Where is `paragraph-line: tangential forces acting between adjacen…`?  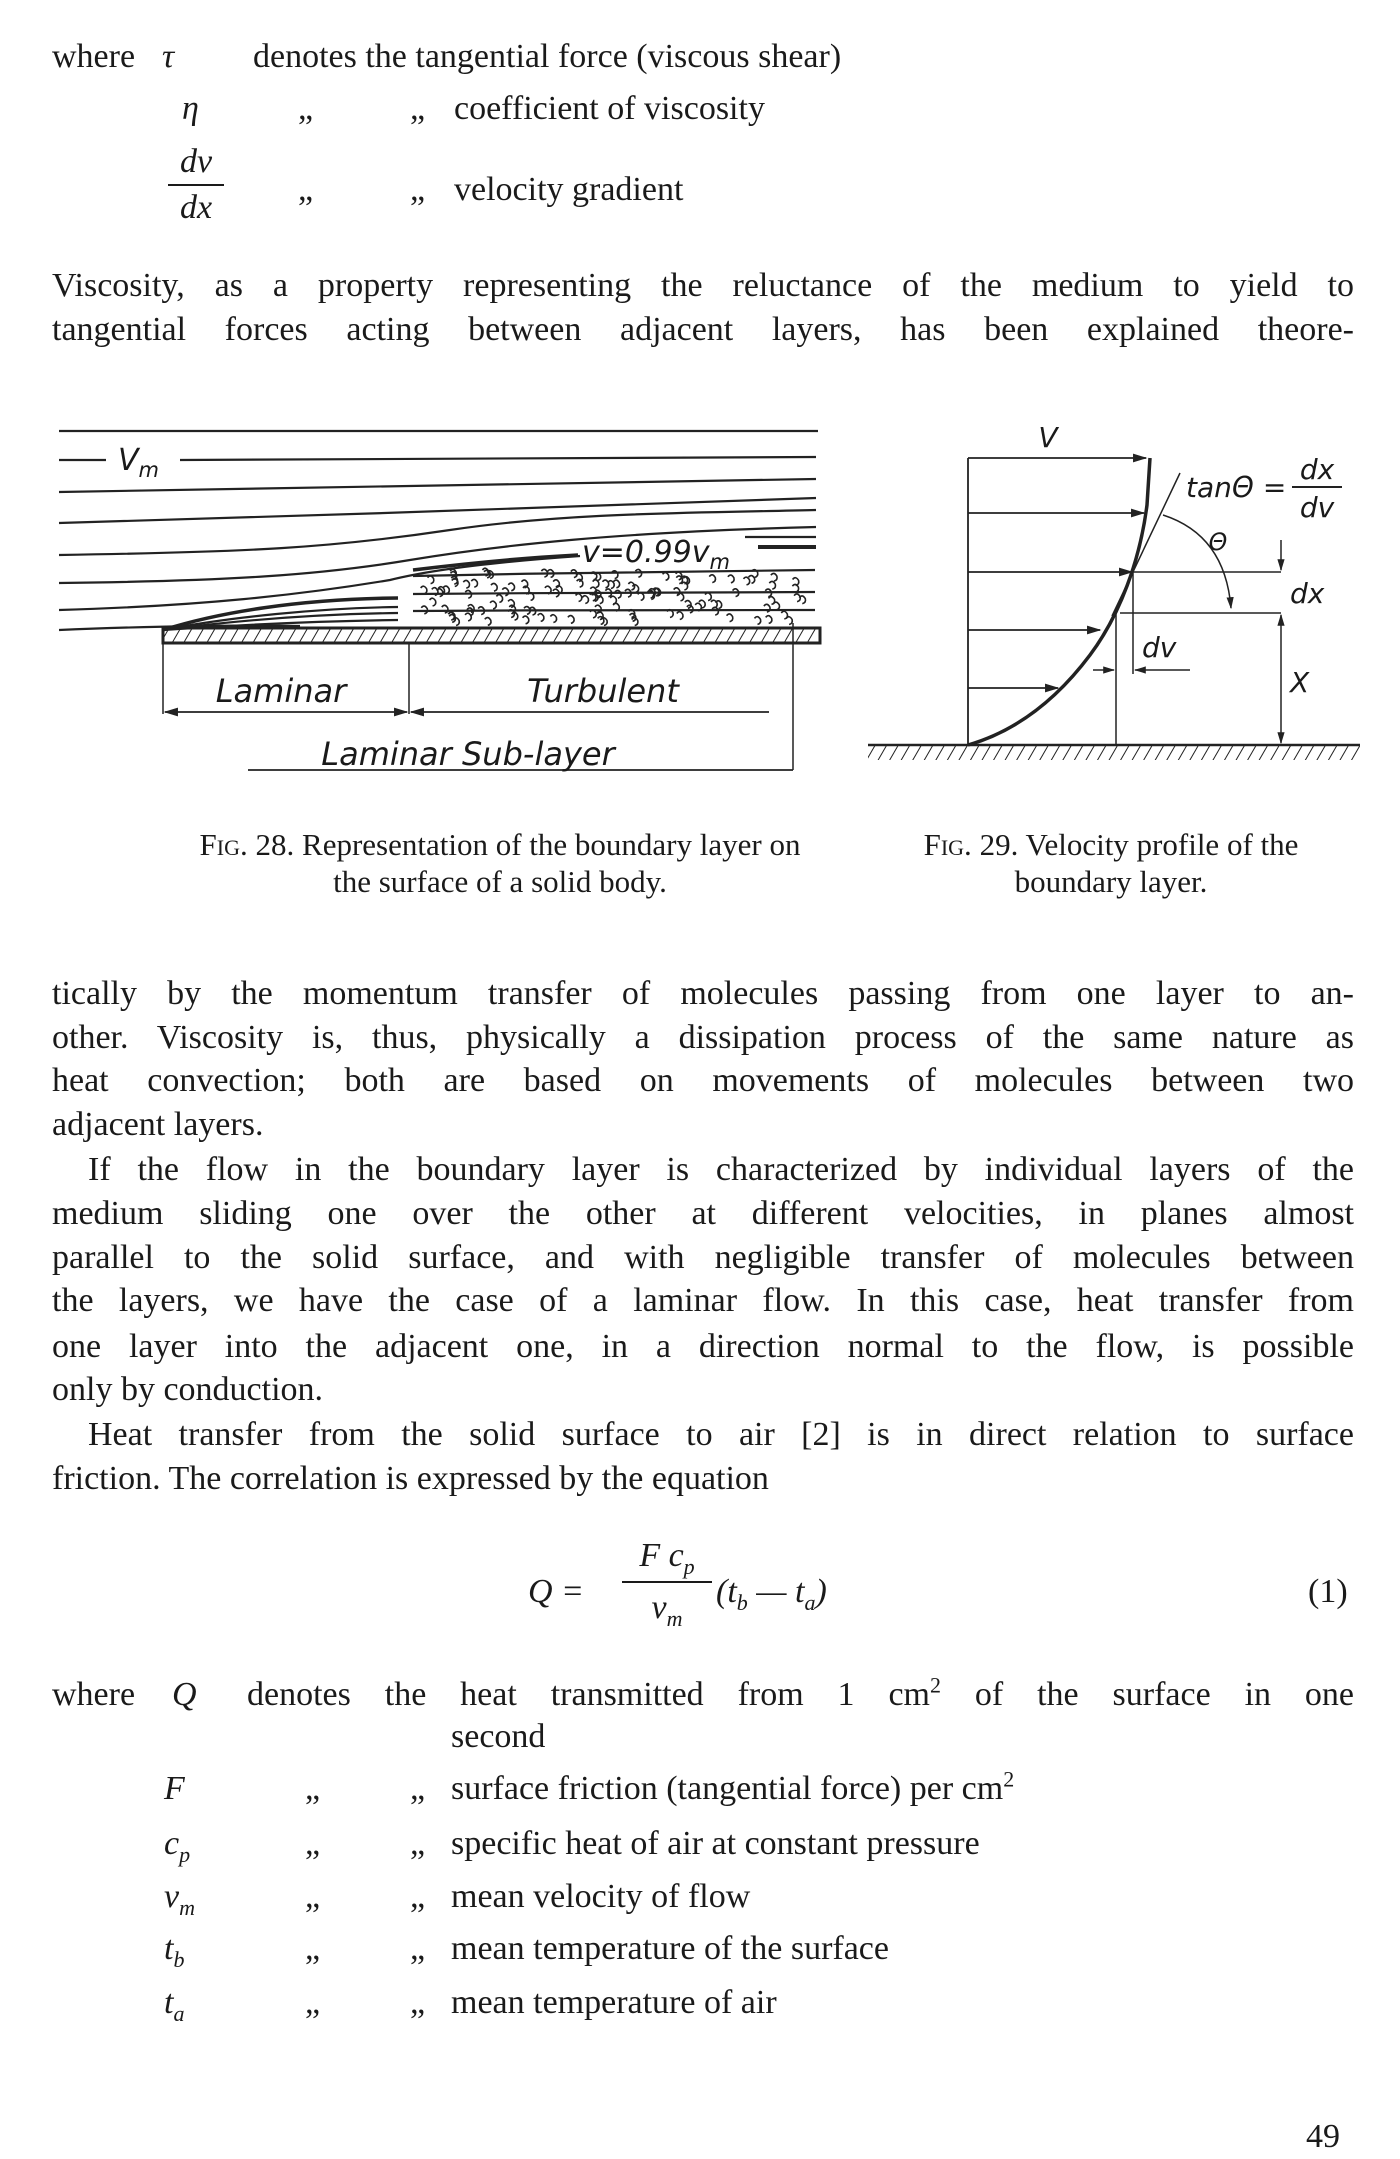
paragraph-line: tangential forces acting between adjacen… is located at coordinates (703, 329).